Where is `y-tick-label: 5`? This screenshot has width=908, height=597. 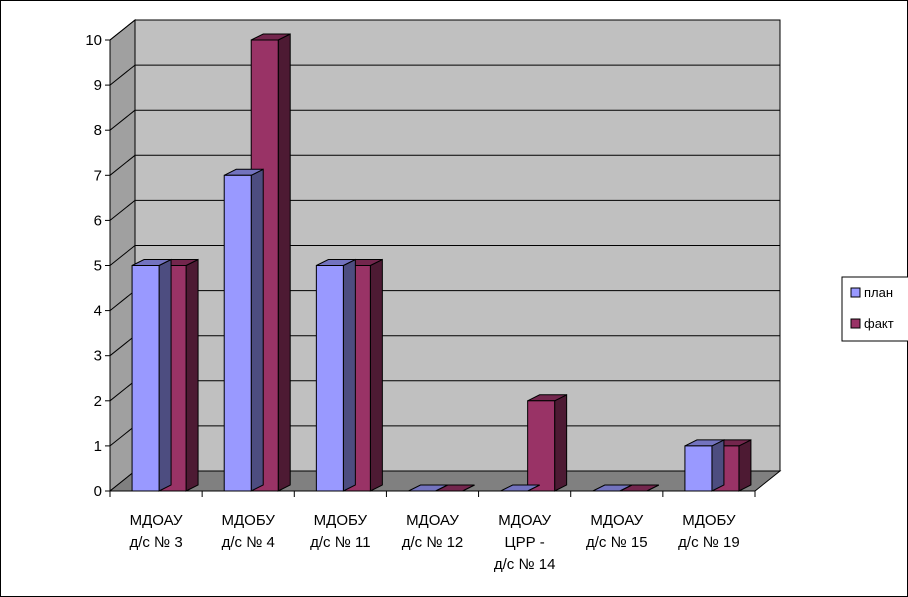
y-tick-label: 5 is located at coordinates (98, 266).